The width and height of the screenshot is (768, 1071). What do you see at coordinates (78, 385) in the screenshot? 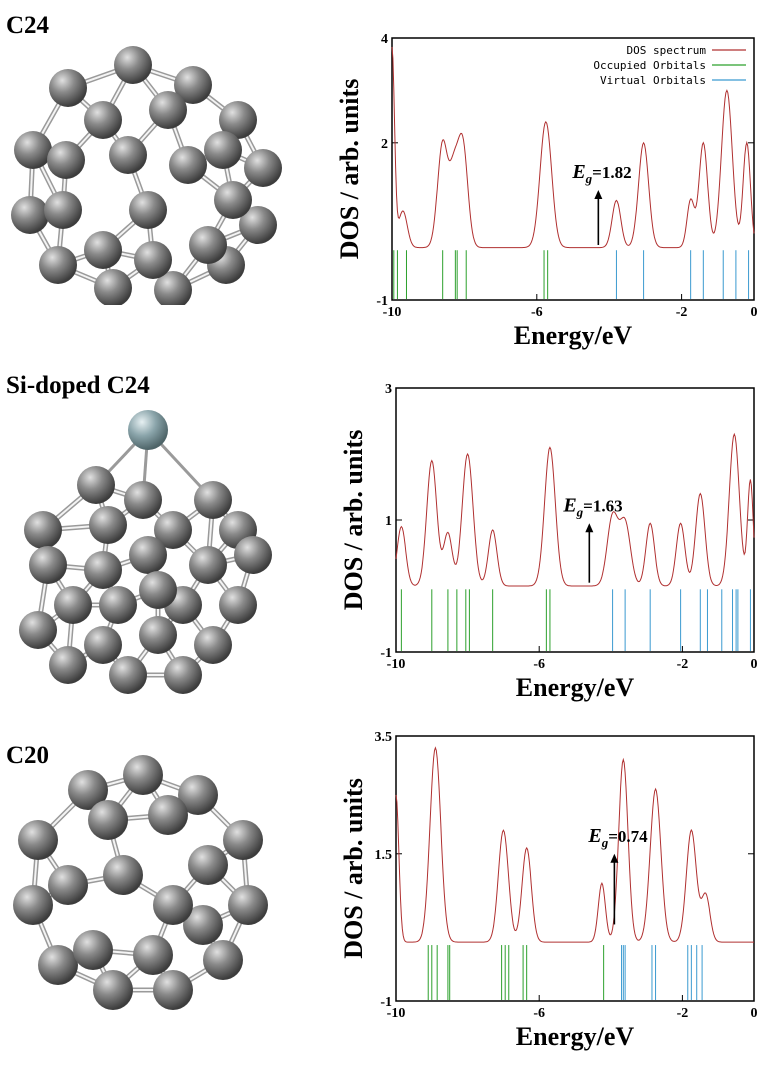
I see `molecule-label-si-doped-c24: Si-doped C24` at bounding box center [78, 385].